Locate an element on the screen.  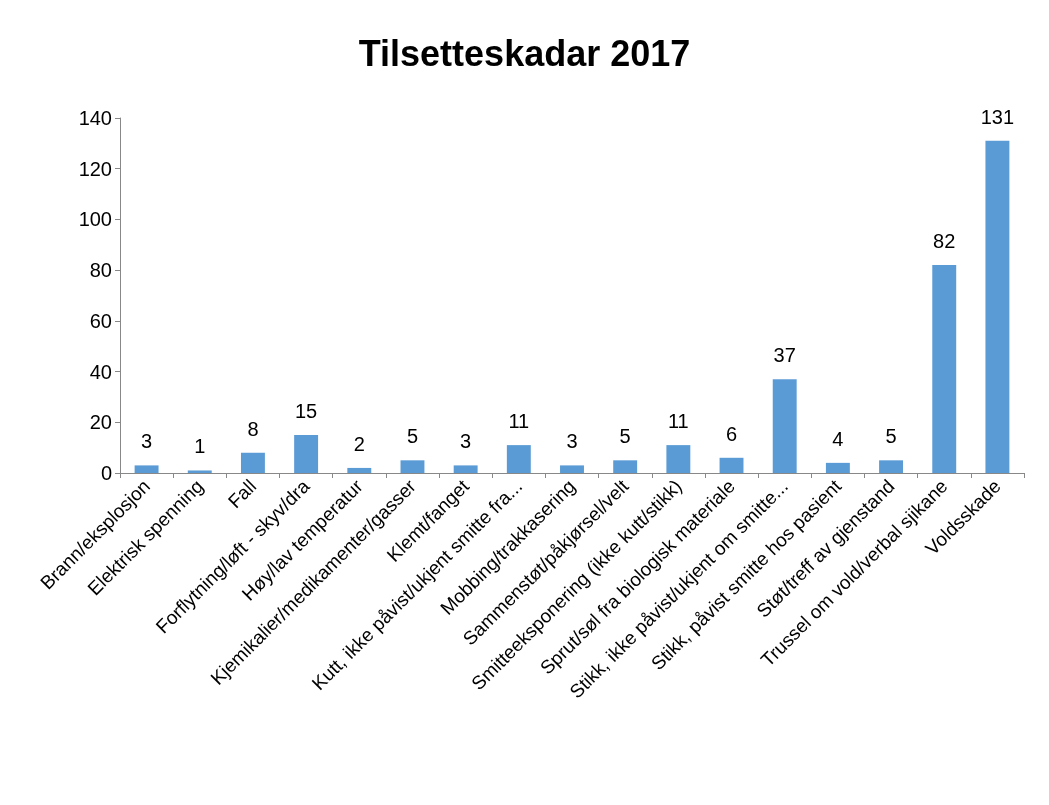
chart-title: Tilsetteskadar 2017 is located at coordinates (524, 53).